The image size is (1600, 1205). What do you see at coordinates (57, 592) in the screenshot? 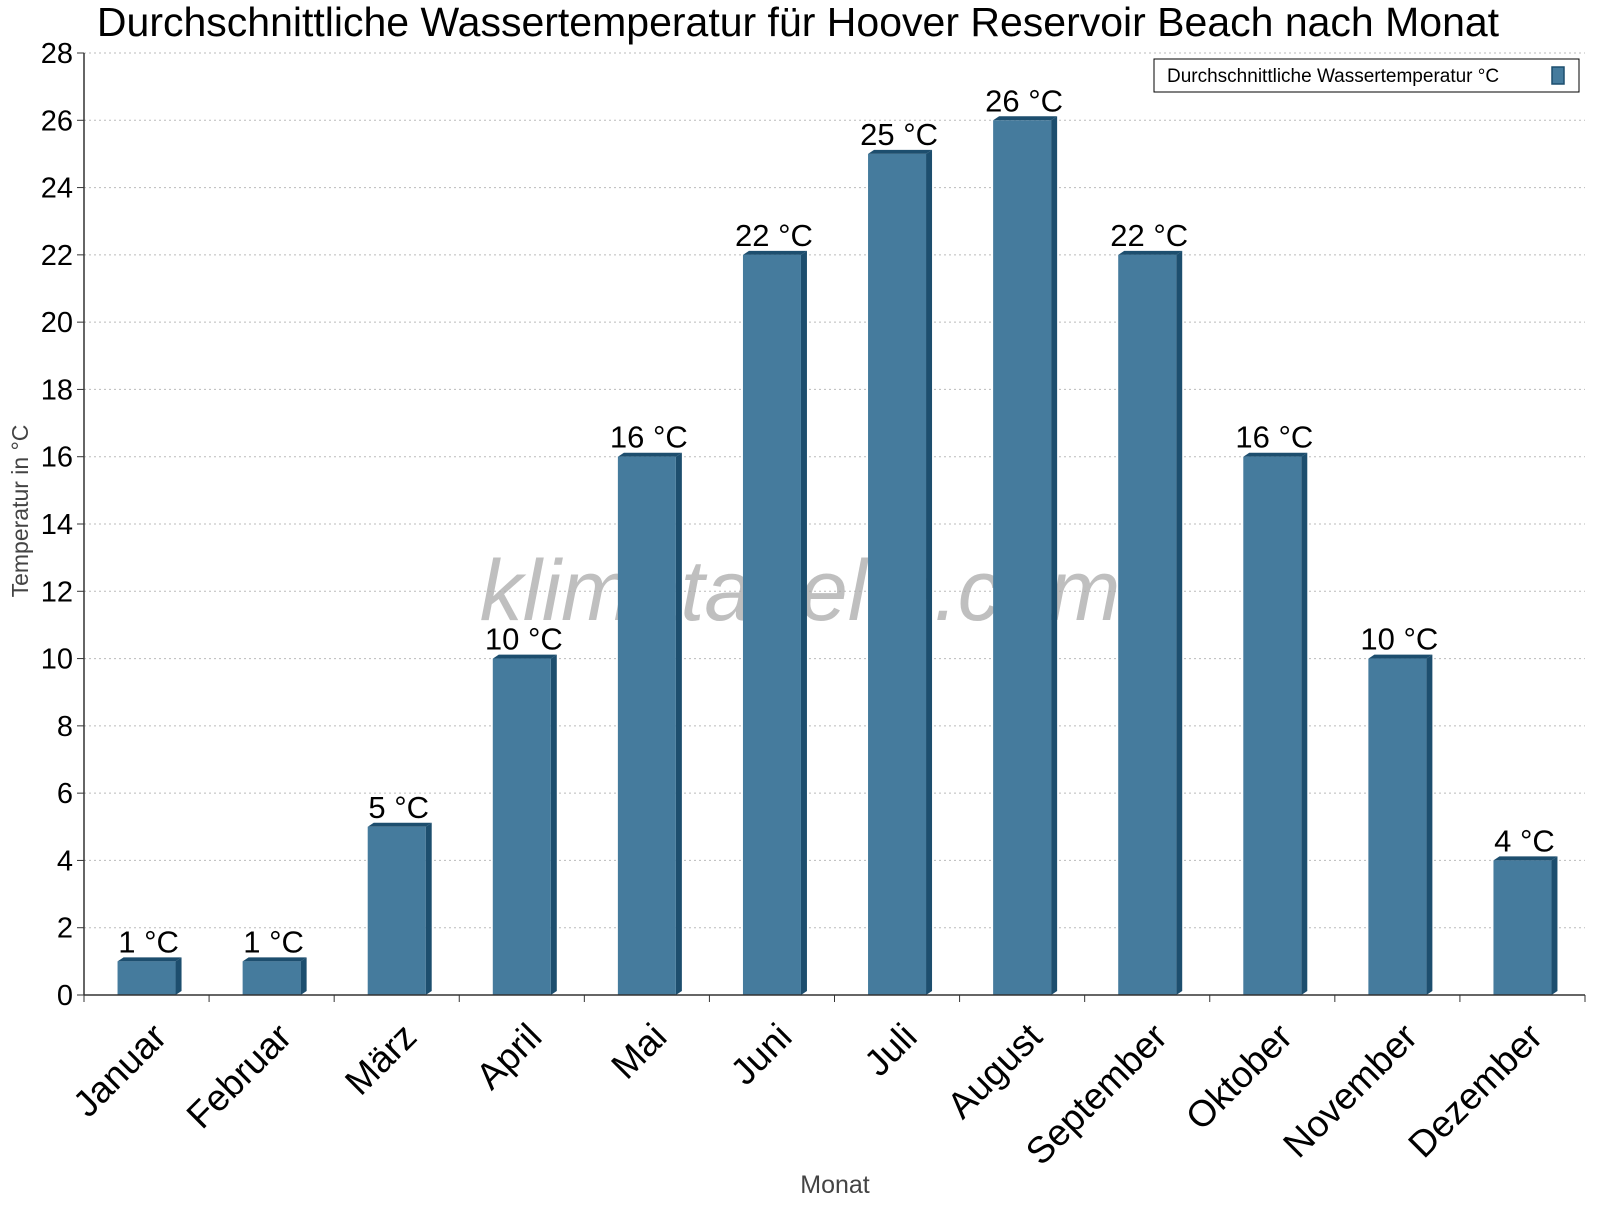
I see `y-tick-label: 12` at bounding box center [57, 592].